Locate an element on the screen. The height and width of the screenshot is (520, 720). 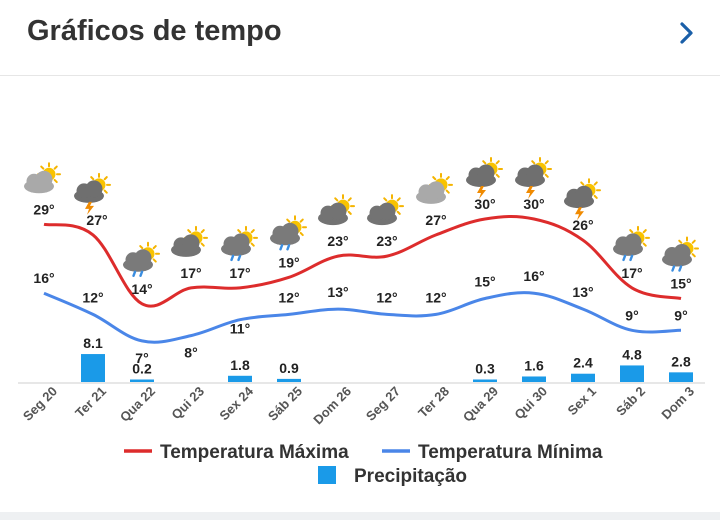
legend-precipitation: Precipitação is located at coordinates (392, 476).